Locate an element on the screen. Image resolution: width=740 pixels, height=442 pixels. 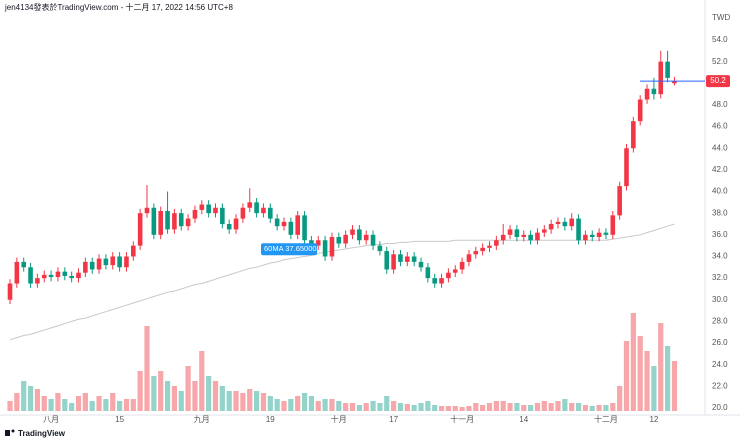
y-tick-label: 28.0 is located at coordinates (720, 321).